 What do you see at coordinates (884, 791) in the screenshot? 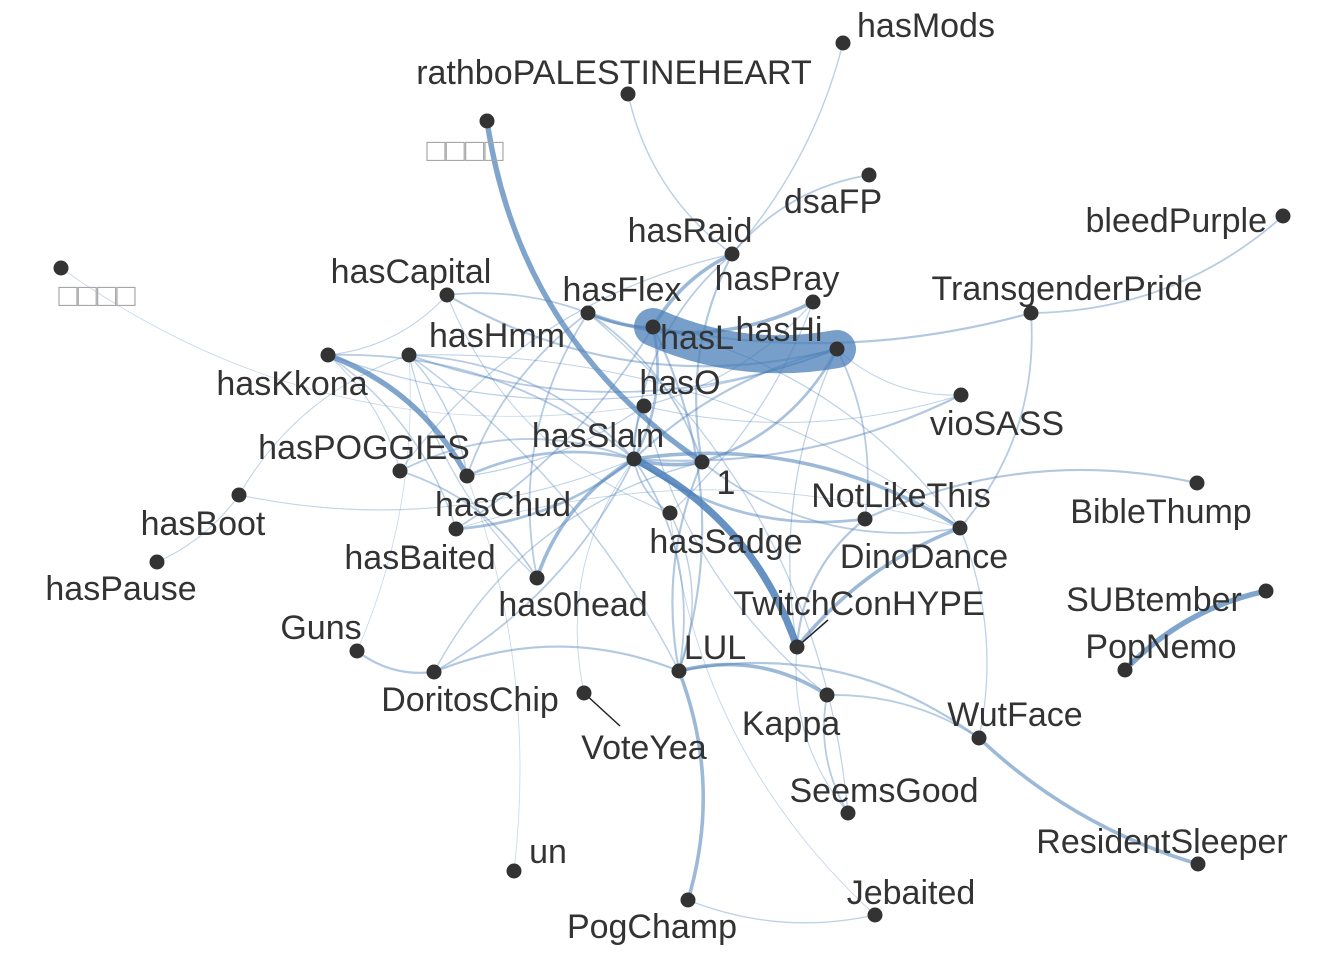
I see `node-label-seemsgood: SeemsGood` at bounding box center [884, 791].